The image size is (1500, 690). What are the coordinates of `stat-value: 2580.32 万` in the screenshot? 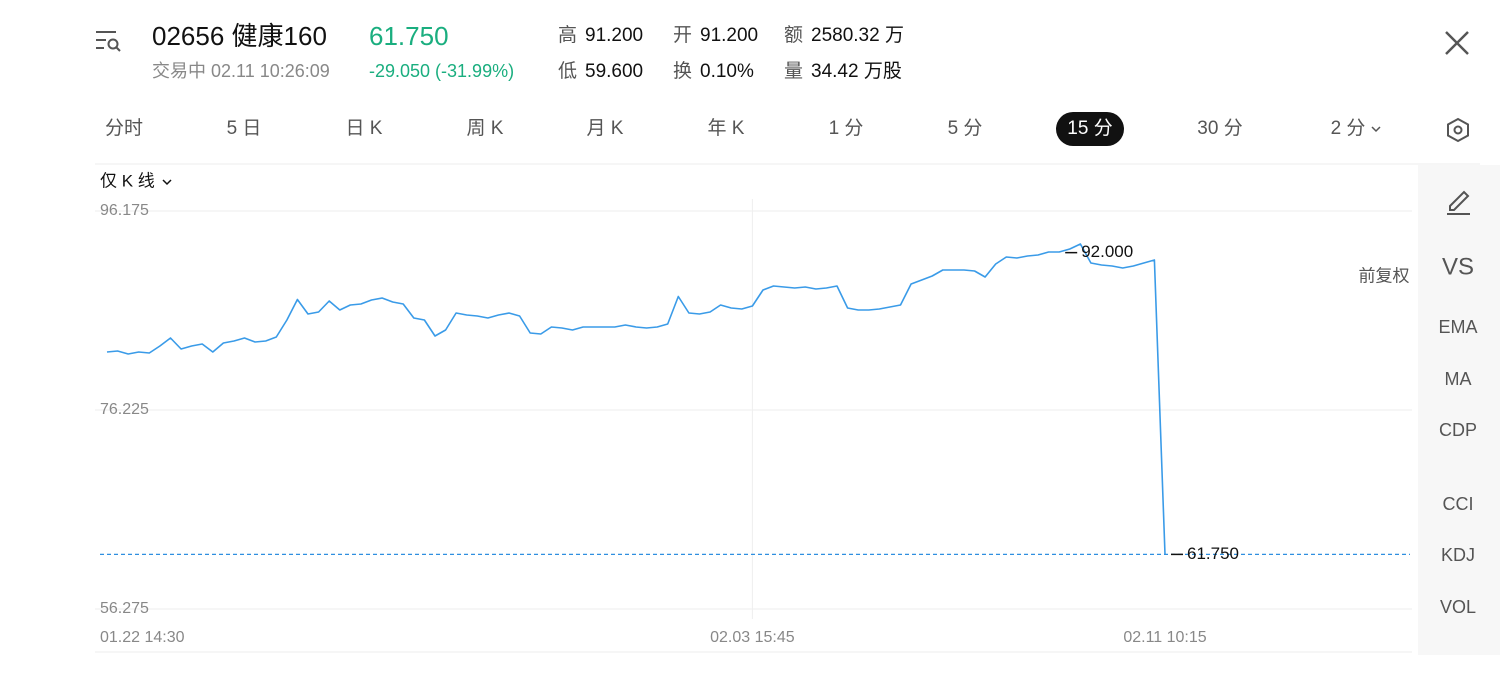 It's located at (857, 35).